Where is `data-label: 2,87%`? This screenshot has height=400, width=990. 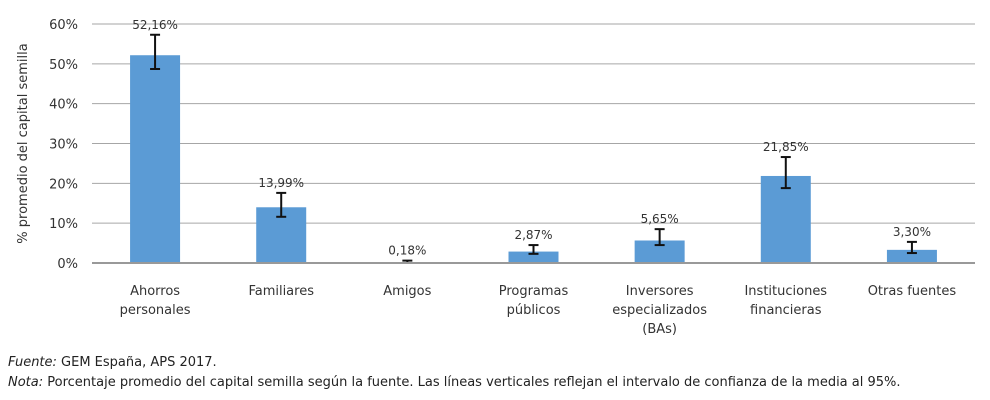
data-label: 2,87% is located at coordinates (533, 235).